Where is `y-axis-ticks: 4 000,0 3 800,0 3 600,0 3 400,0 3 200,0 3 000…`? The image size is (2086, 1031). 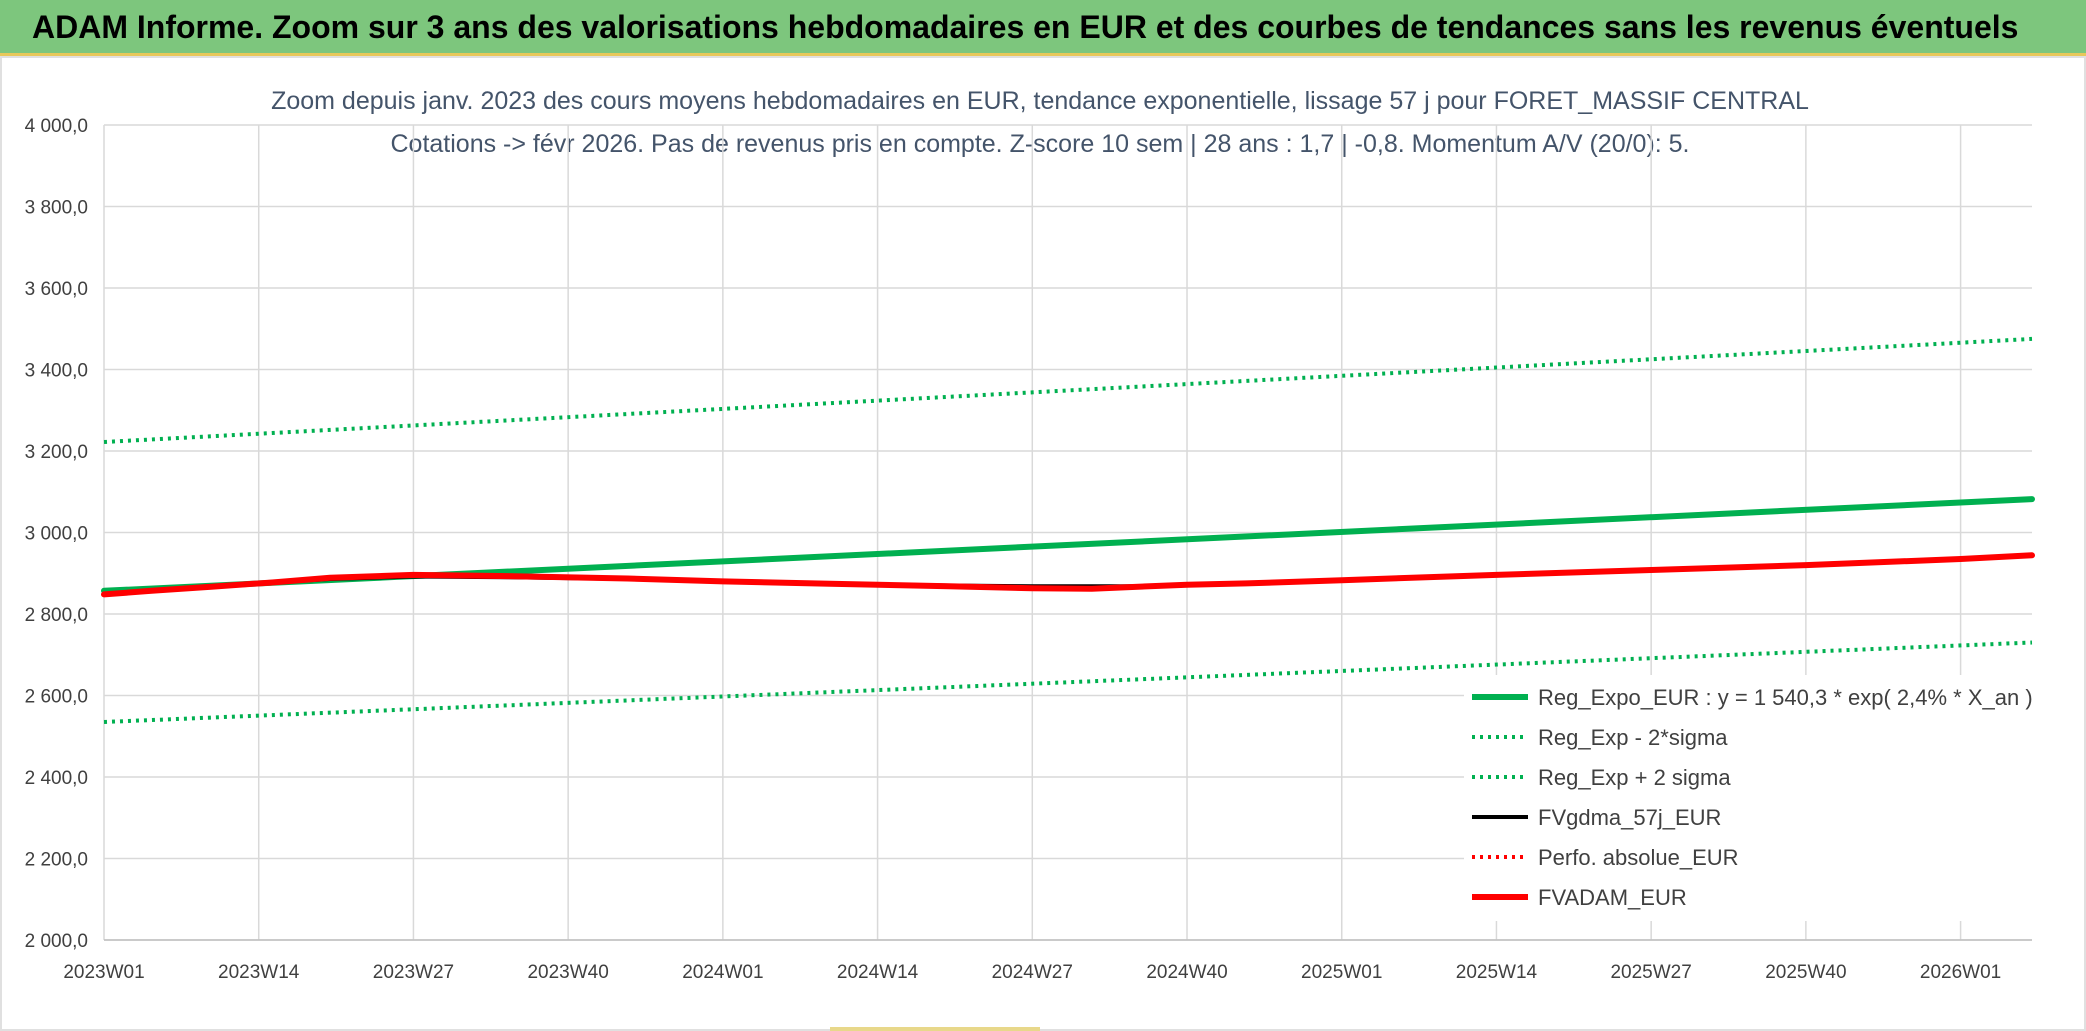 y-axis-ticks: 4 000,0 3 800,0 3 600,0 3 400,0 3 200,0 3 000… is located at coordinates (56, 534).